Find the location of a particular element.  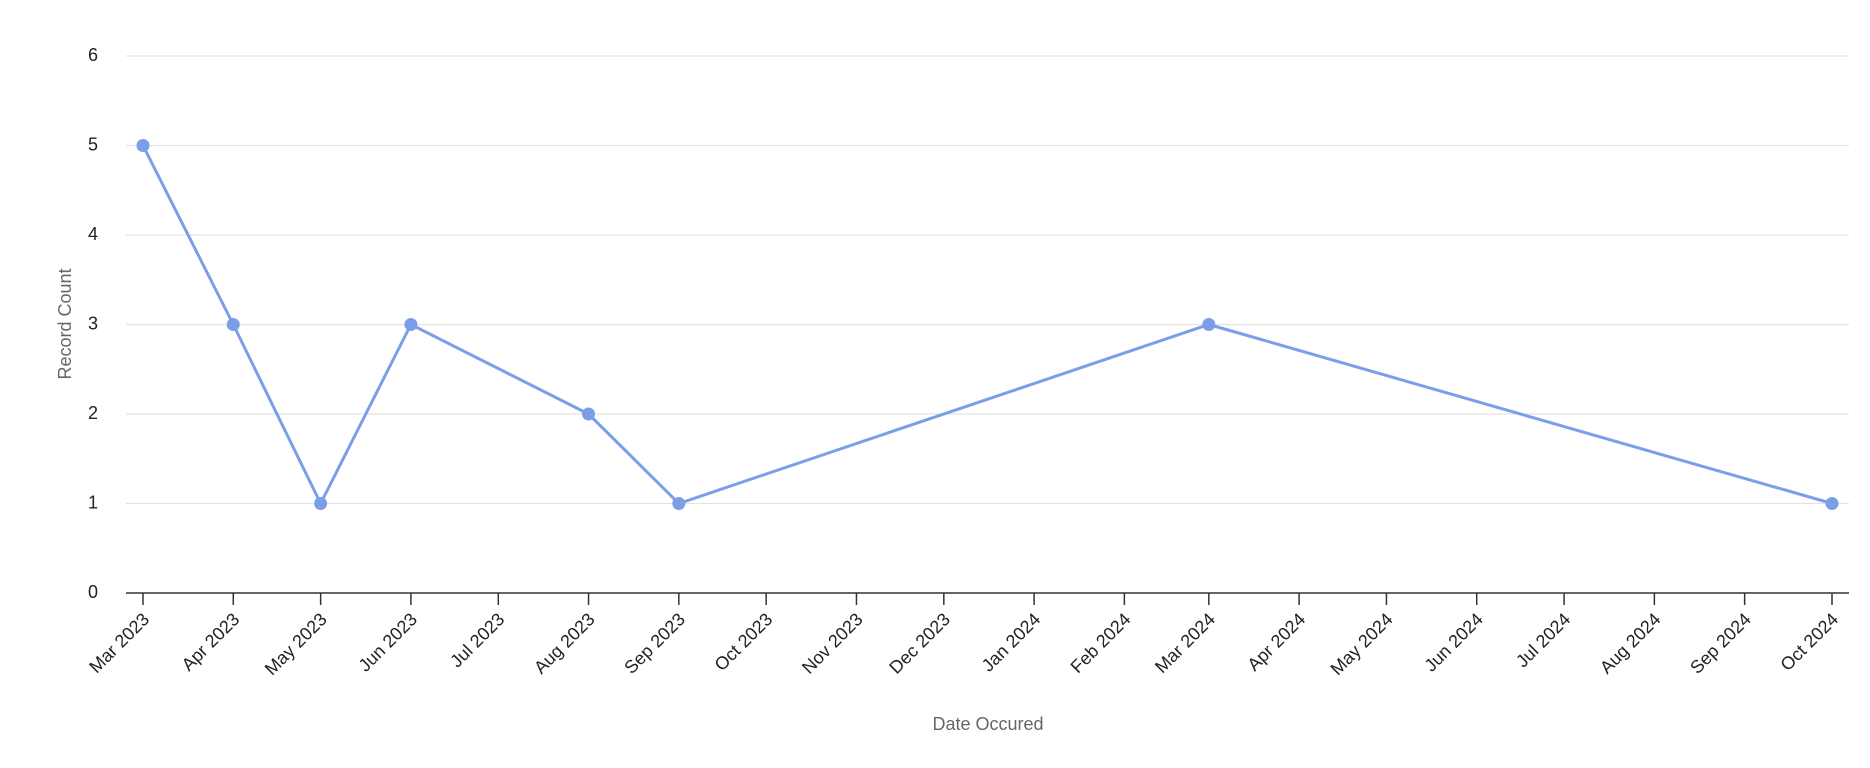

x-tick-label: Oct 2024 is located at coordinates (1809, 642).